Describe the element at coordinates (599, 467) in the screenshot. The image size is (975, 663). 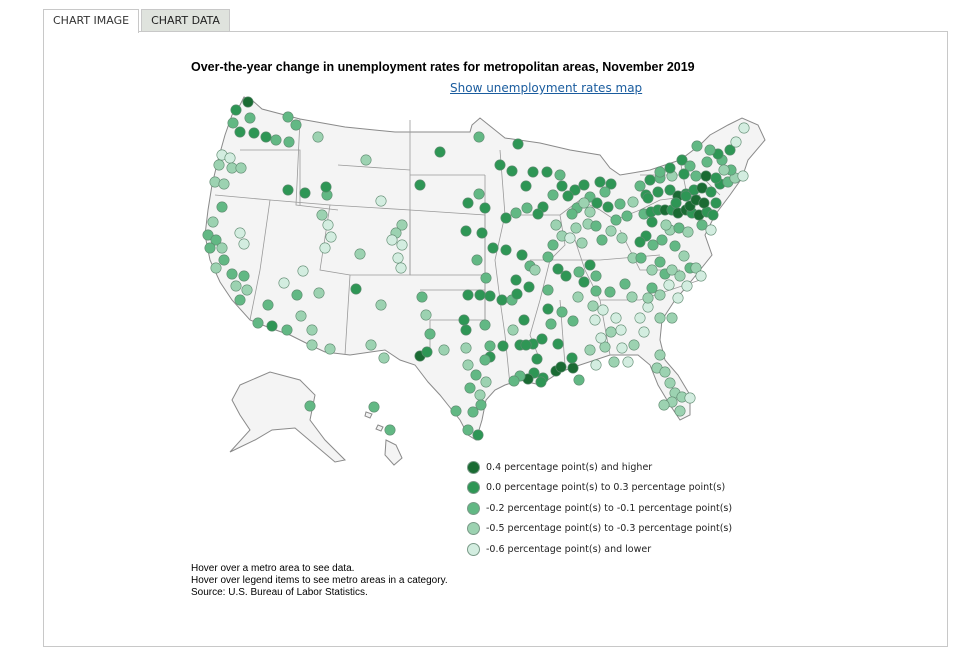
I see `legend-item-high: 0.4 percentage point(s) and higher` at that location.